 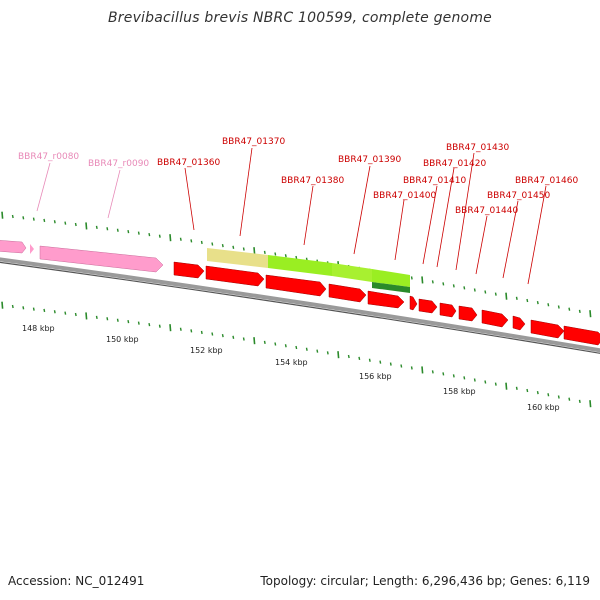 I want to click on gene-label: BBR47_01440, so click(x=486, y=211).